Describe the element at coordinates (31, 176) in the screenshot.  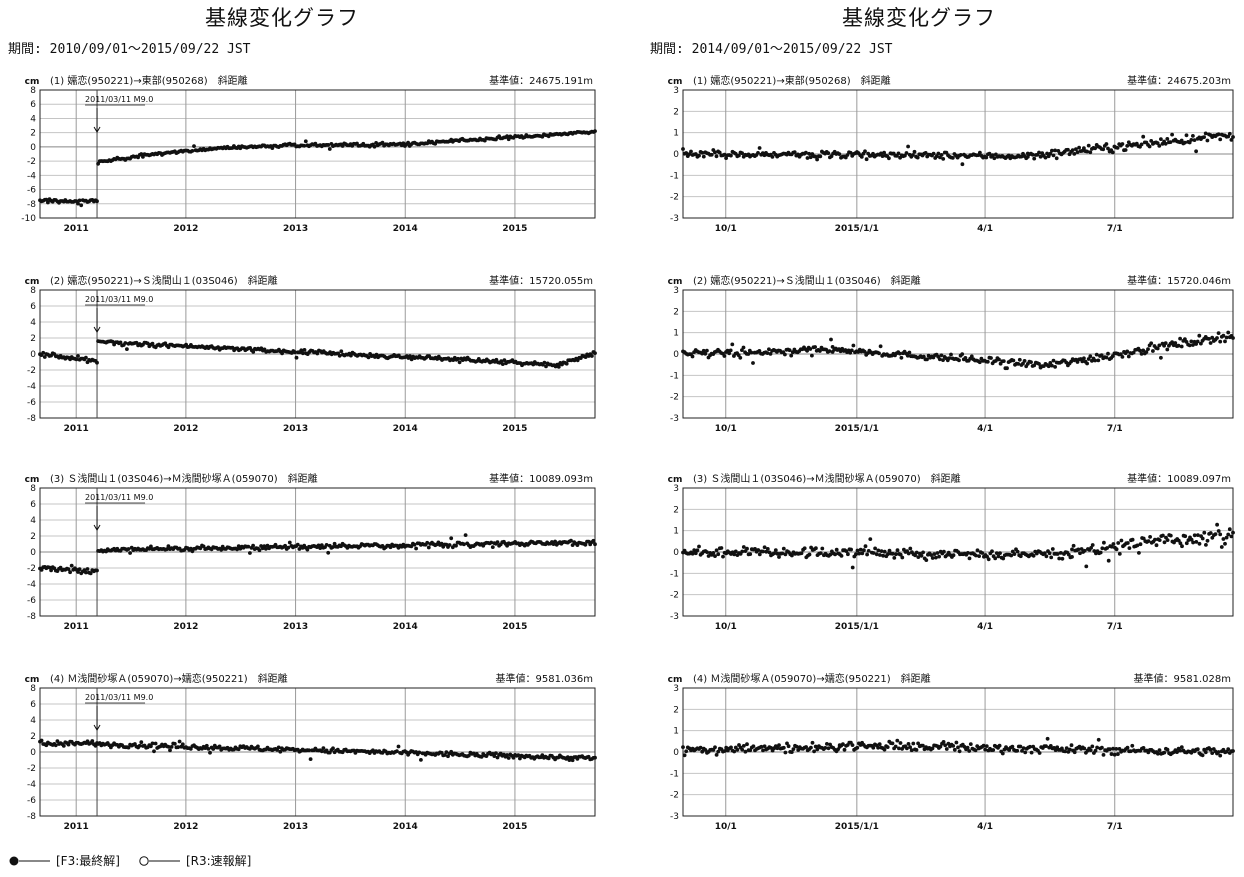
I see `y-tick-label: -4` at that location.